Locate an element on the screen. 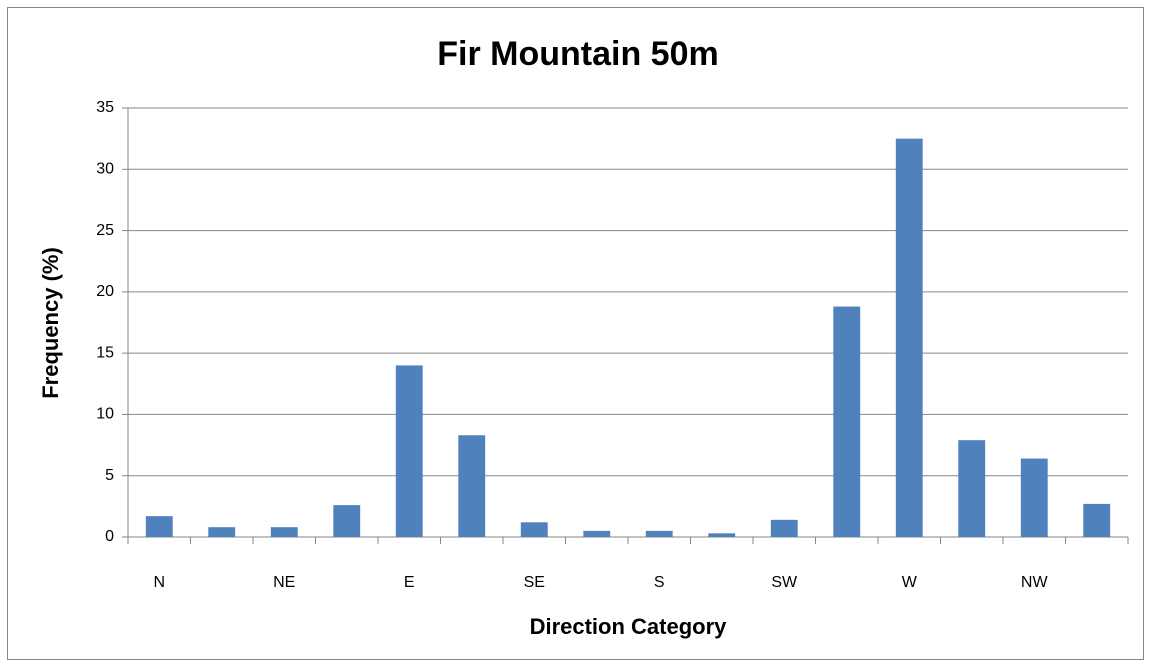 The image size is (1151, 668). y-tick-label: 5 is located at coordinates (109, 475).